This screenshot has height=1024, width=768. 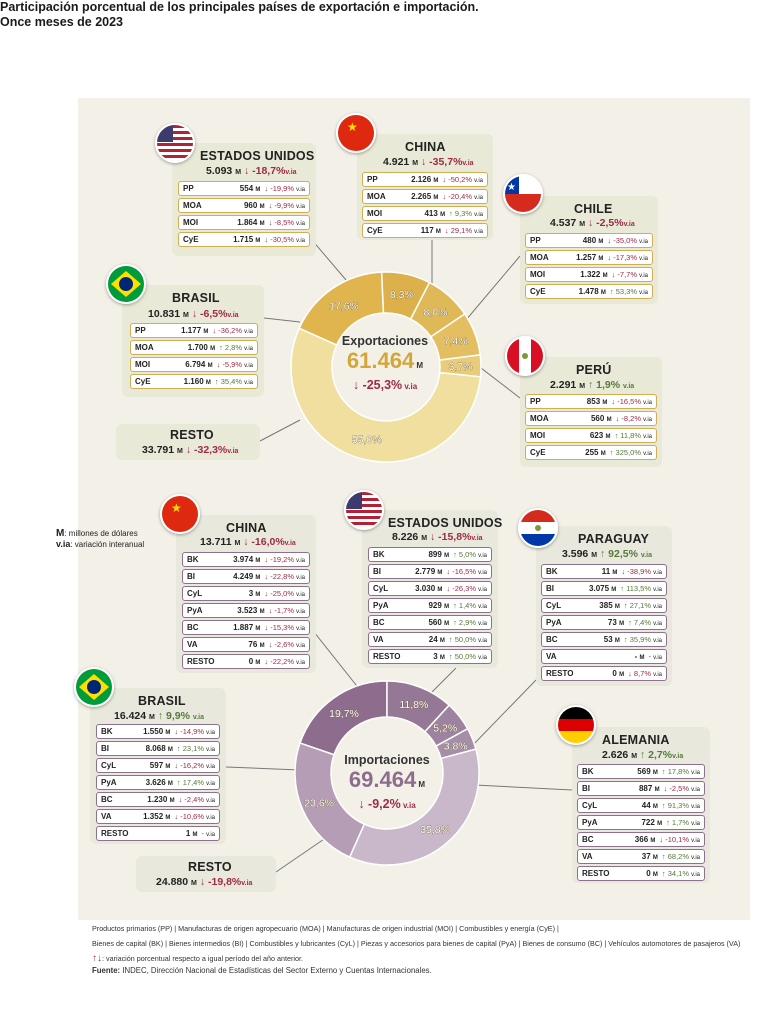 I want to click on country-name: PARAGUAY, so click(x=614, y=539).